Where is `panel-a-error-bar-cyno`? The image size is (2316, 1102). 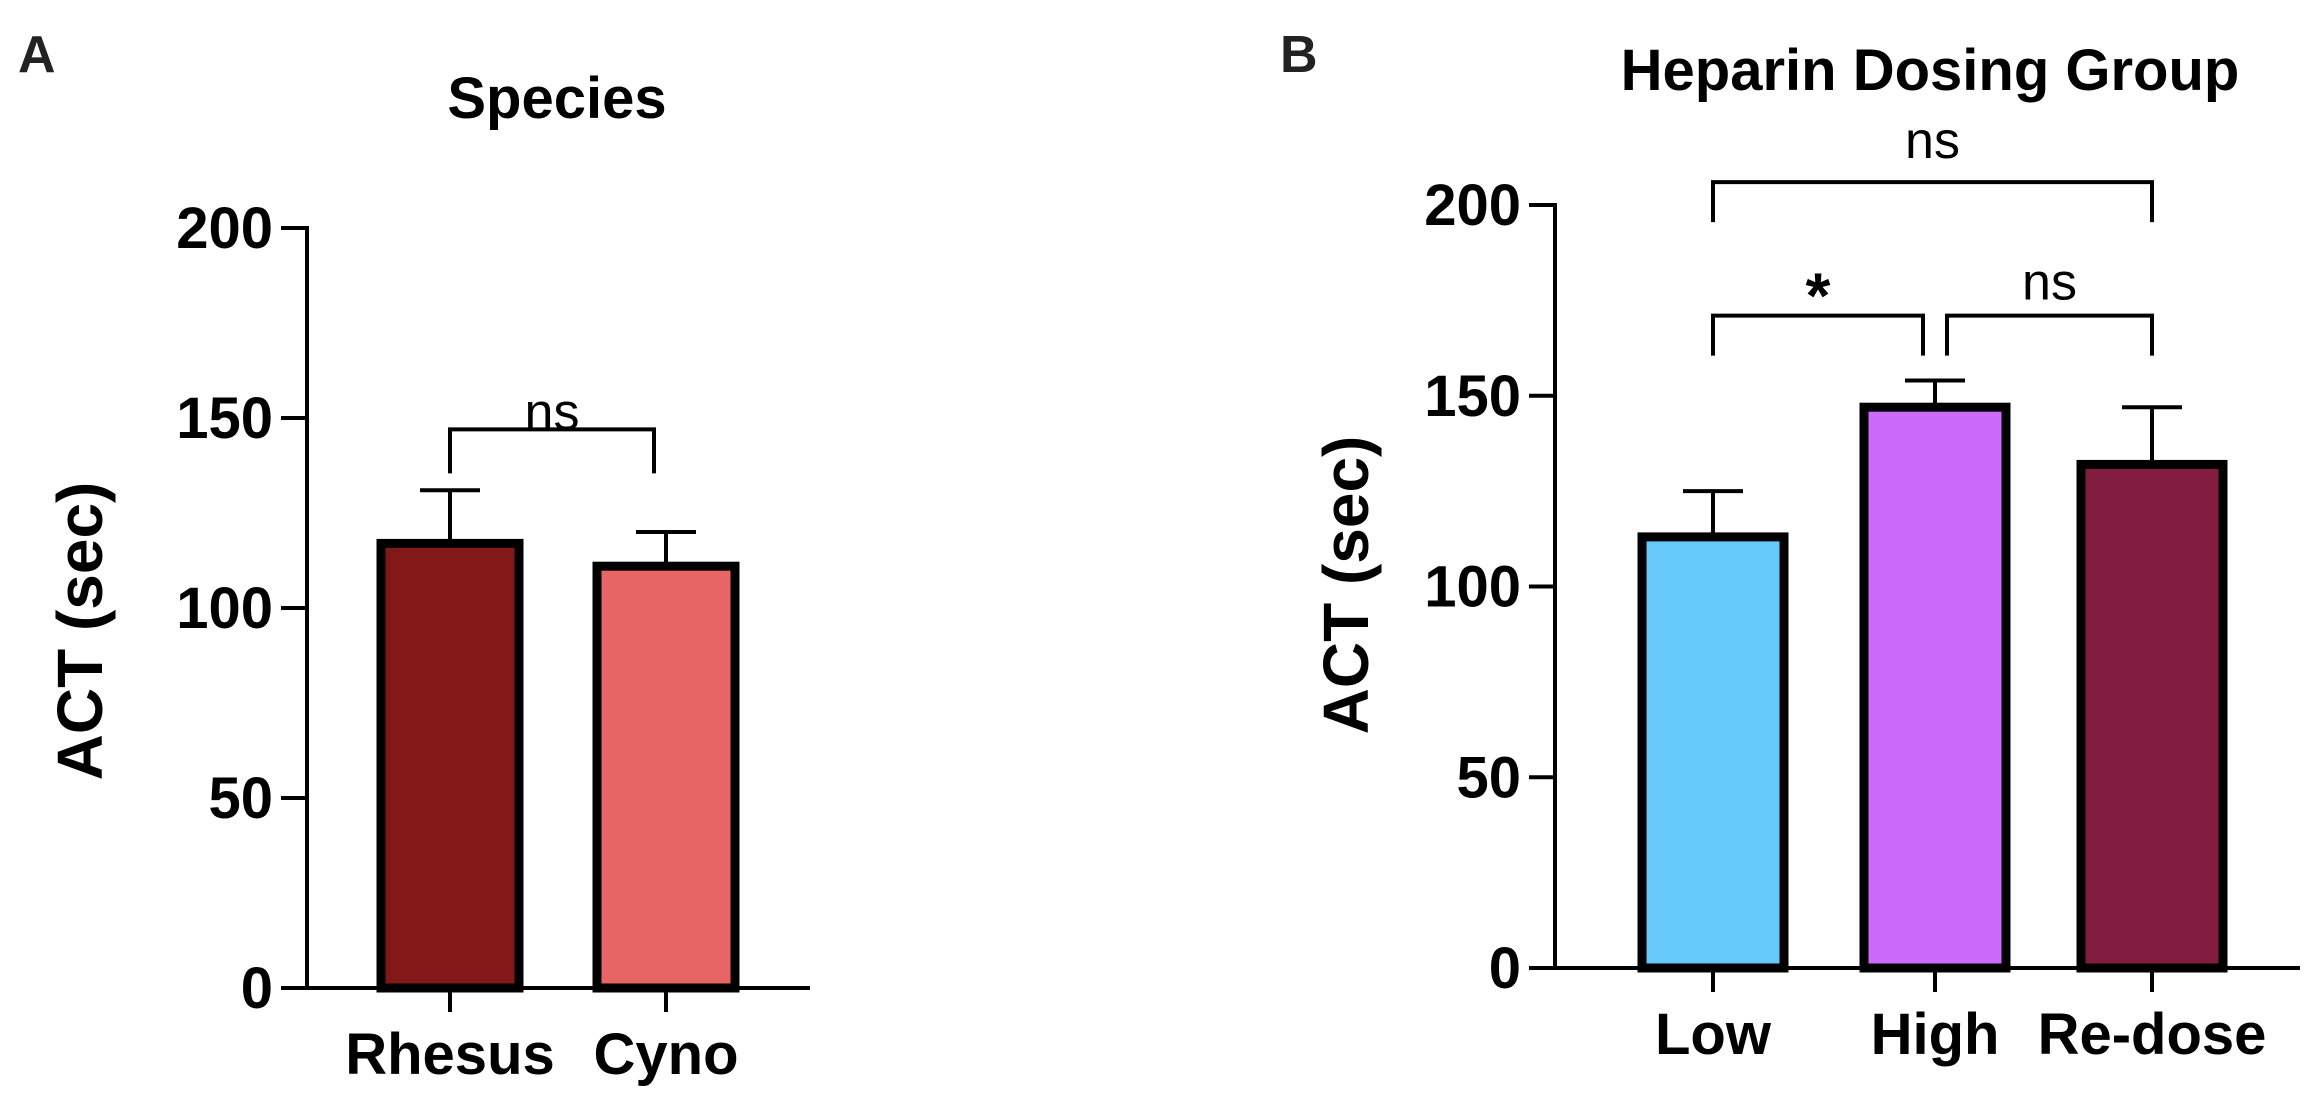 panel-a-error-bar-cyno is located at coordinates (666, 546).